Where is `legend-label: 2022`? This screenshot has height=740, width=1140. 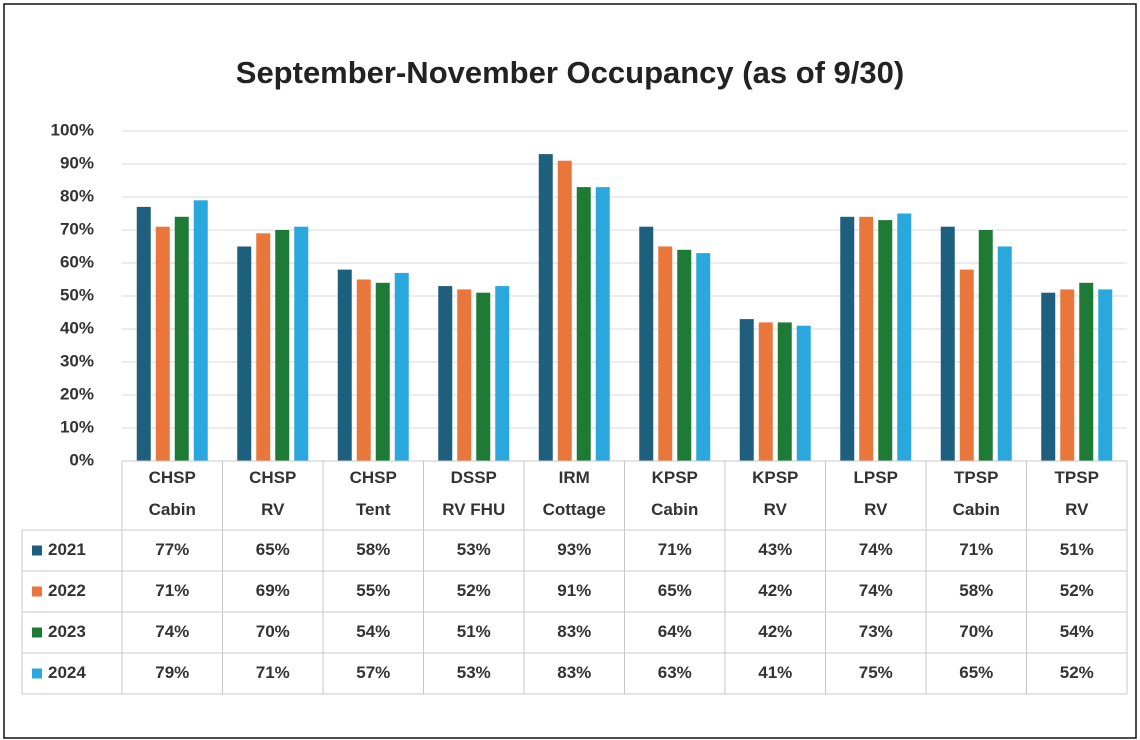
legend-label: 2022 is located at coordinates (67, 590).